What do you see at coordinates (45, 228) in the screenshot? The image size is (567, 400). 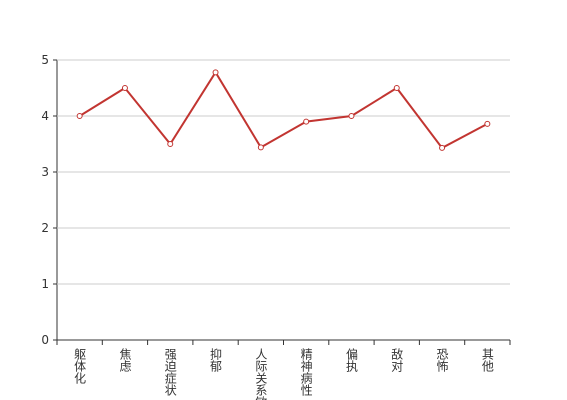 I see `y-tick-label: 2` at bounding box center [45, 228].